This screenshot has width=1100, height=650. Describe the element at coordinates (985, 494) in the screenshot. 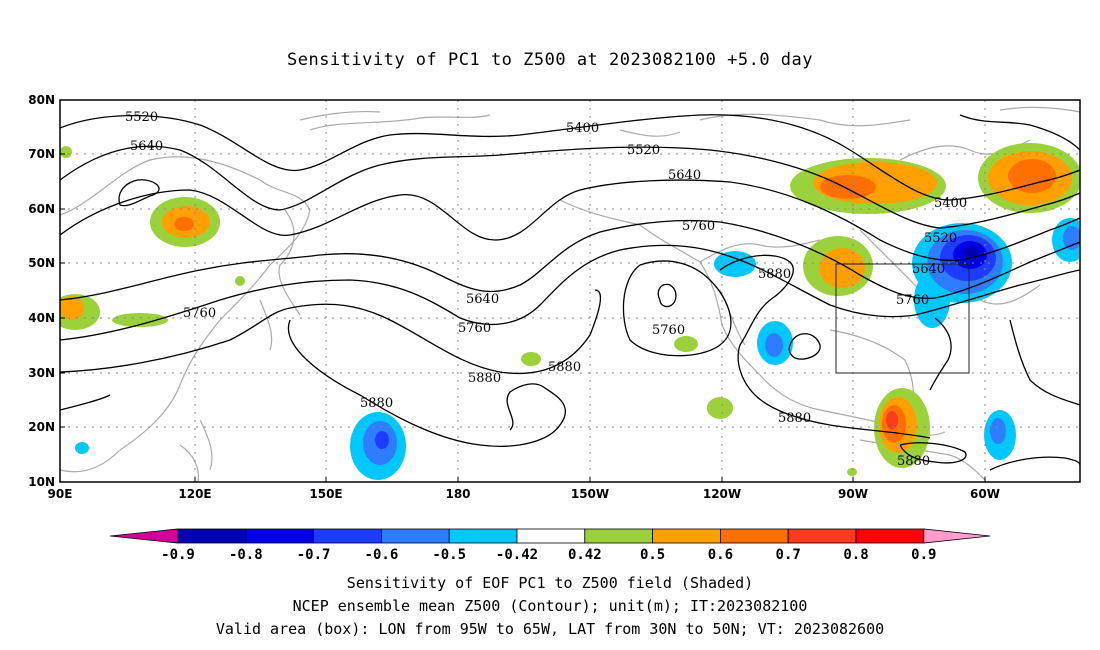

I see `lon-tick-label: 60W` at that location.